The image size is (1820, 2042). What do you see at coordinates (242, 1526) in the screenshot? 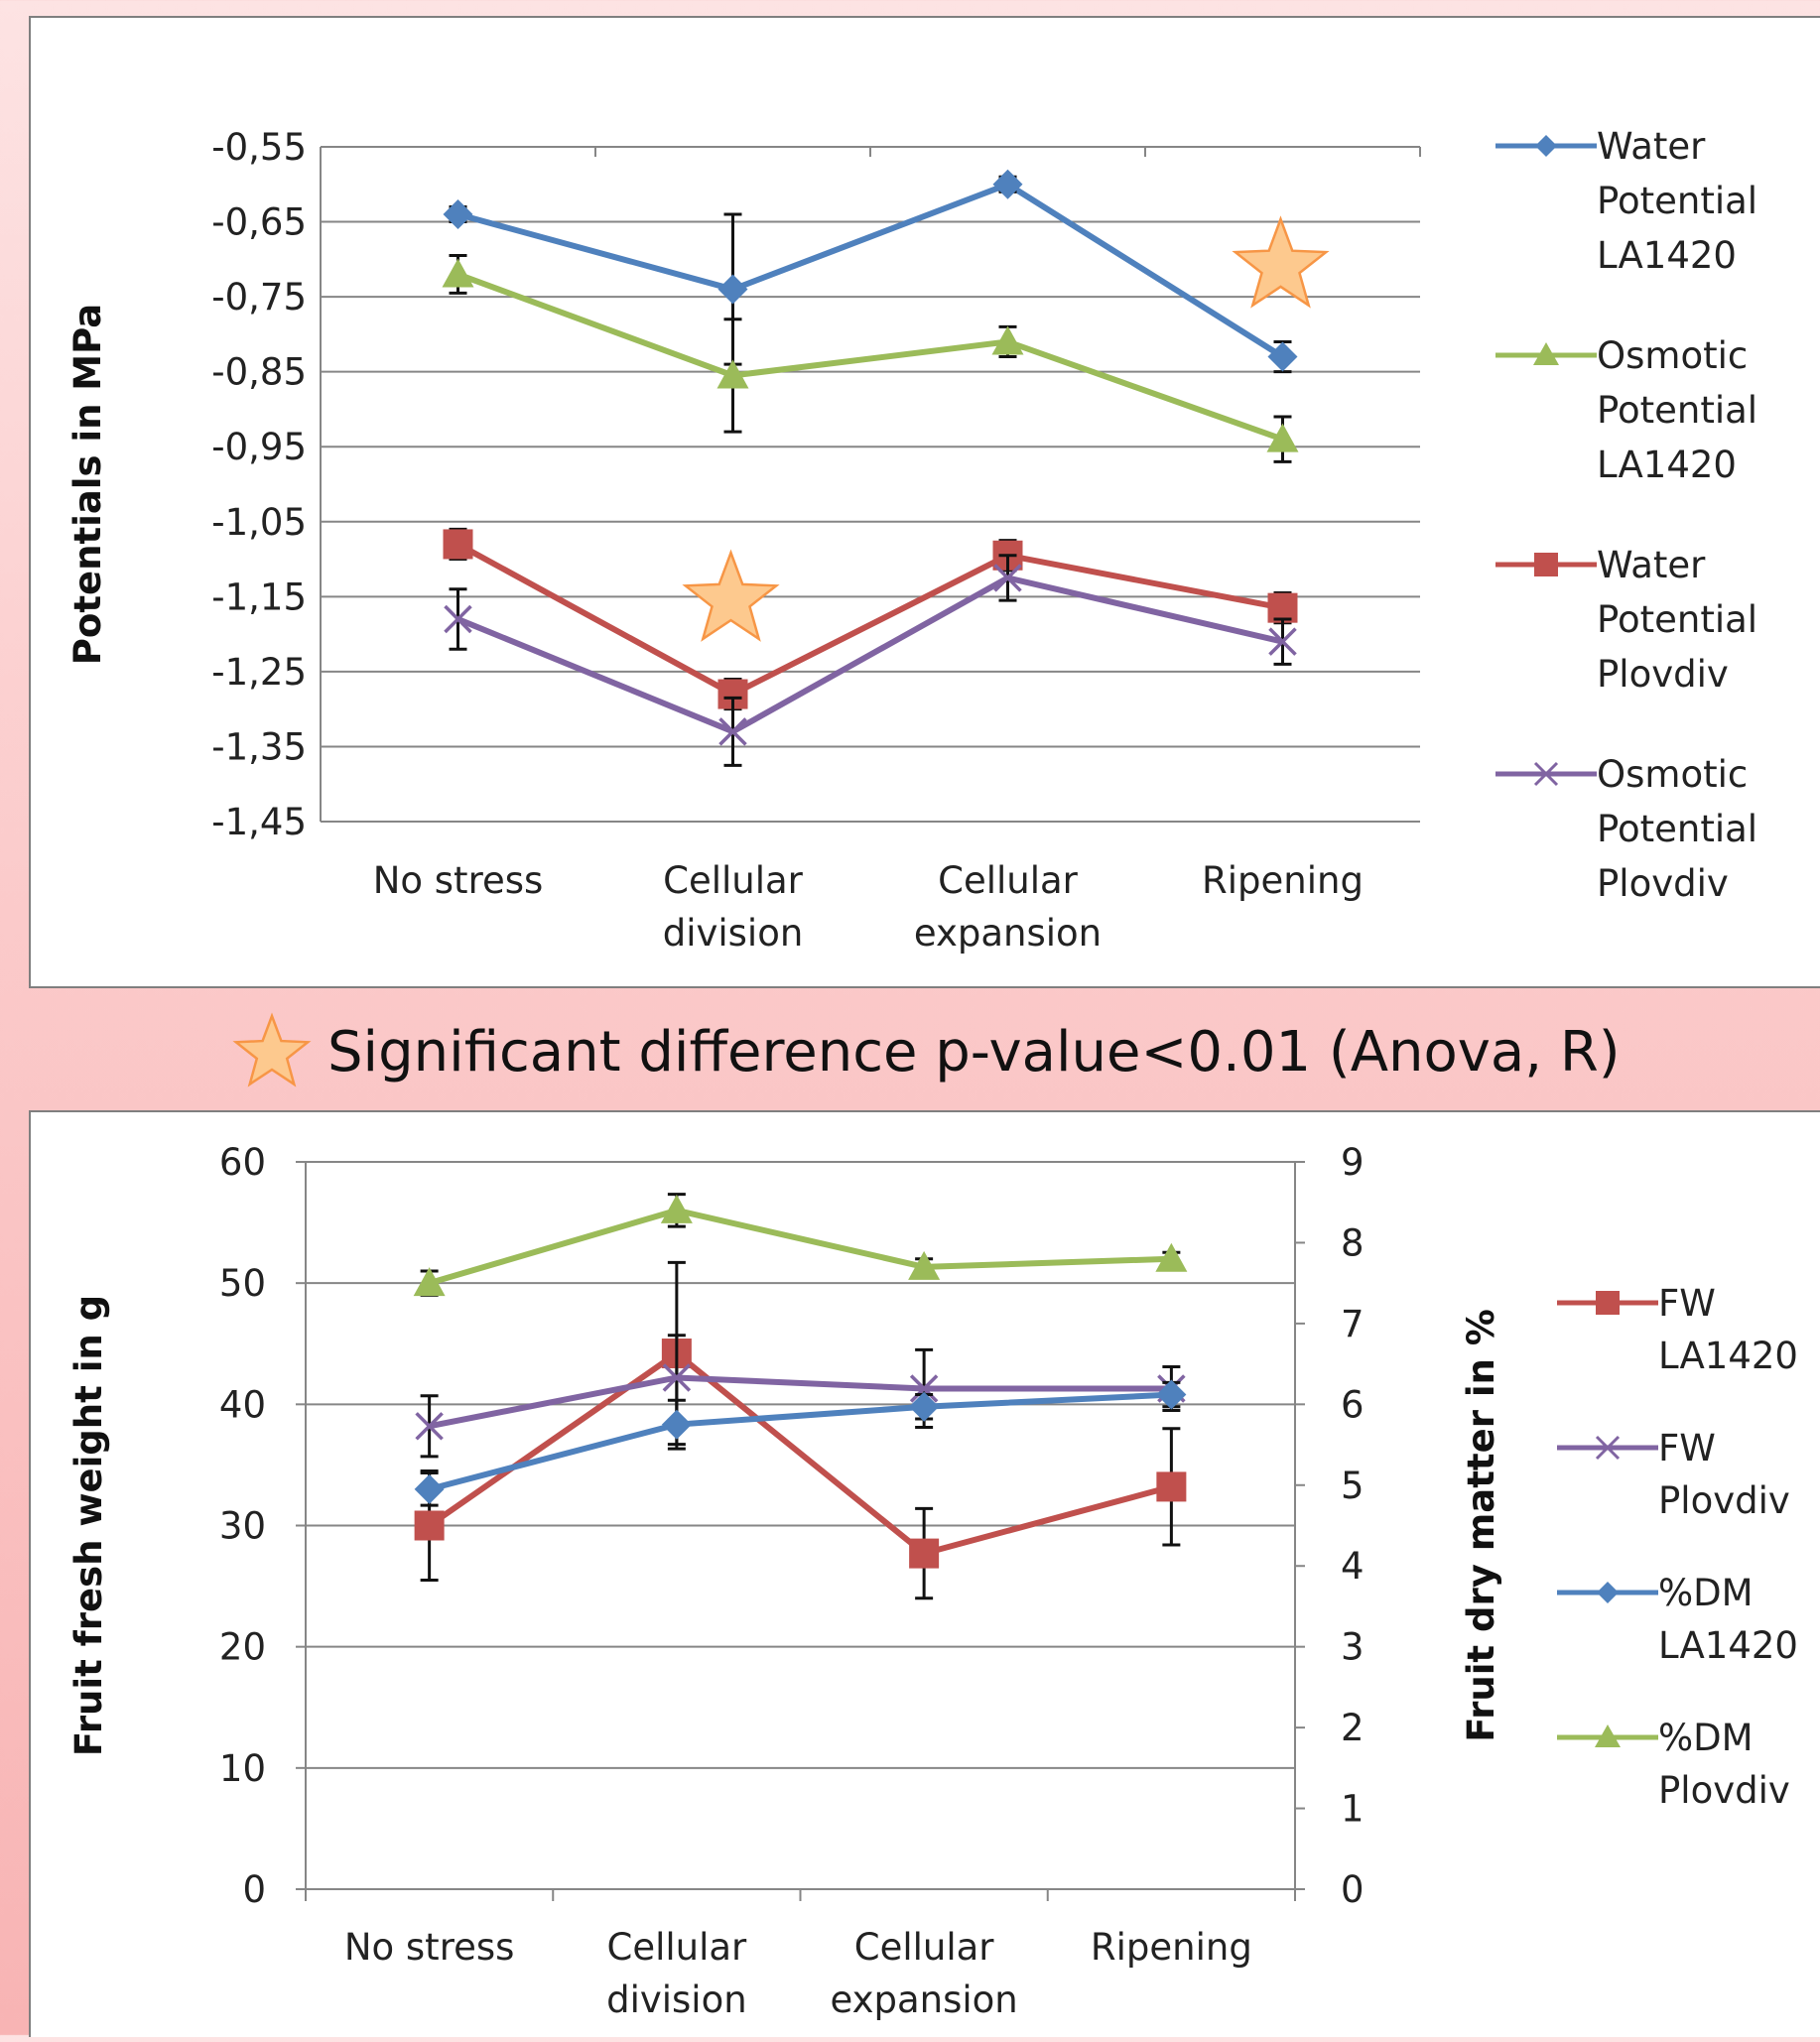
I see `y-tick-label: 30` at bounding box center [242, 1526].